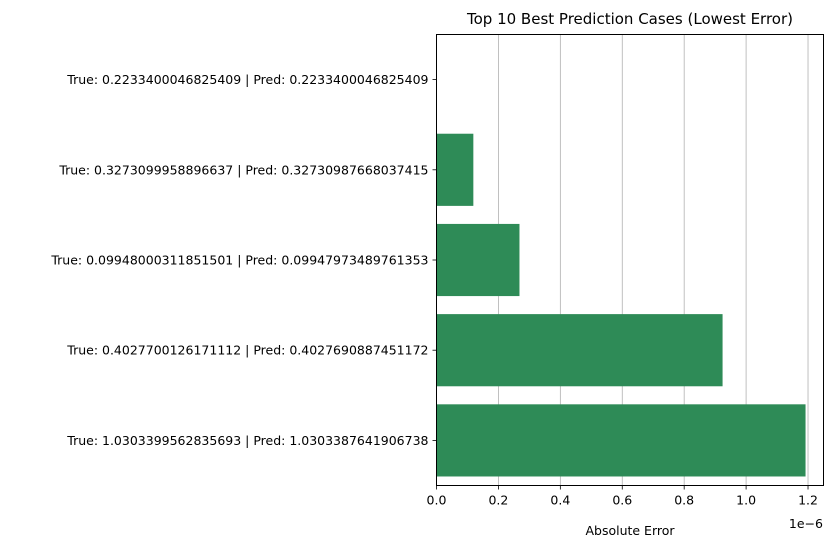  What do you see at coordinates (684, 500) in the screenshot?
I see `x-tick-label: 0.8` at bounding box center [684, 500].